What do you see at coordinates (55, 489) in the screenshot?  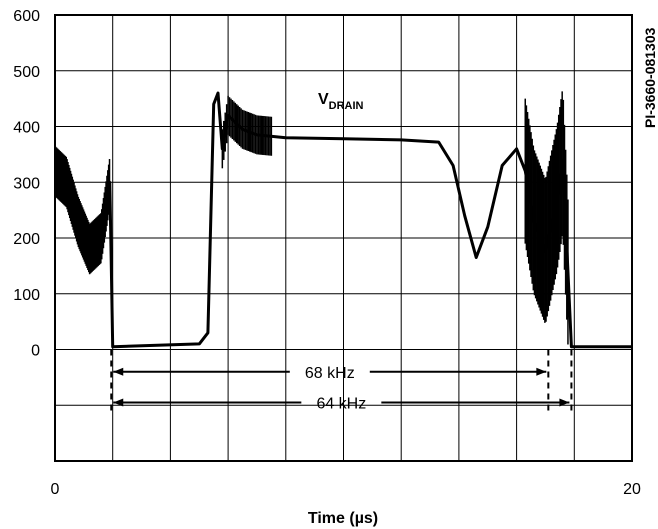 I see `x-tick-label: 0` at bounding box center [55, 489].